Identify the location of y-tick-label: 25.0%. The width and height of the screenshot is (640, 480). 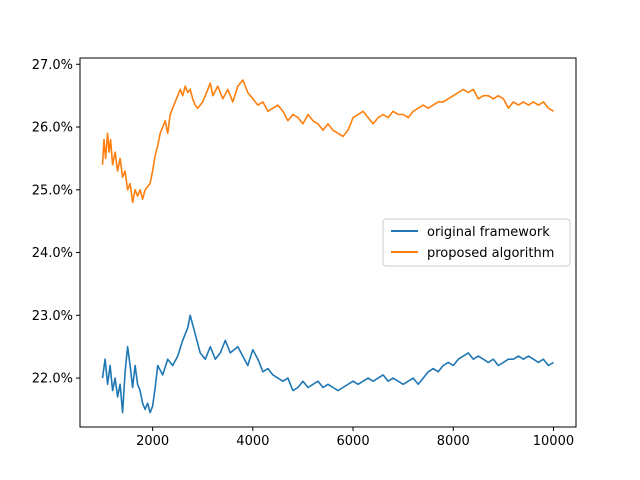
(52, 190).